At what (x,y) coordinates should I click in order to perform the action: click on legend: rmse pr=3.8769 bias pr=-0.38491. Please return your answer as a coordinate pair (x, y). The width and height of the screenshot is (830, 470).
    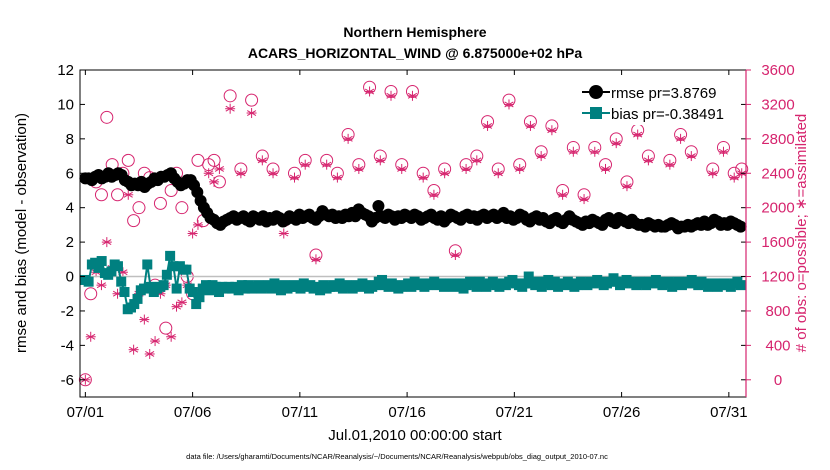
    Looking at the image, I should click on (657, 101).